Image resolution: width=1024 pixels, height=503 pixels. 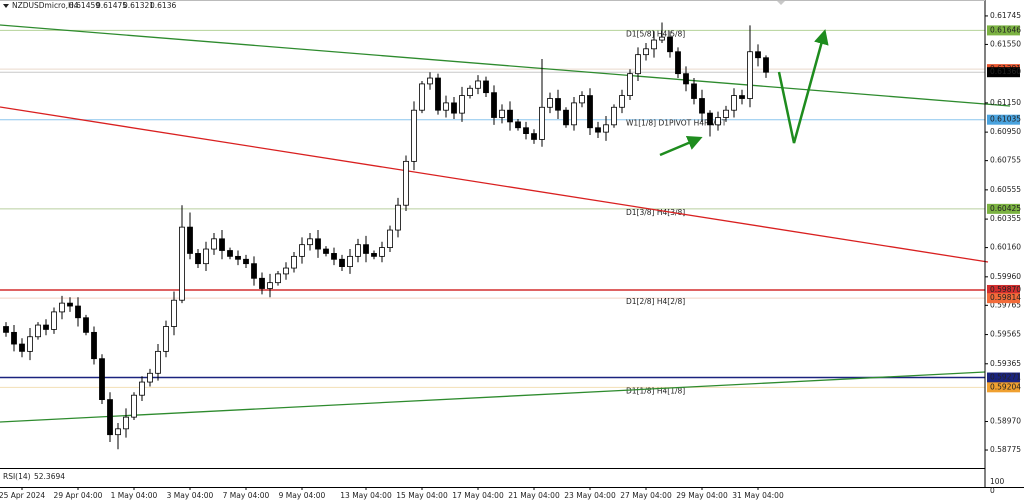 What do you see at coordinates (1005, 386) in the screenshot?
I see `price-label: 0.59204` at bounding box center [1005, 386].